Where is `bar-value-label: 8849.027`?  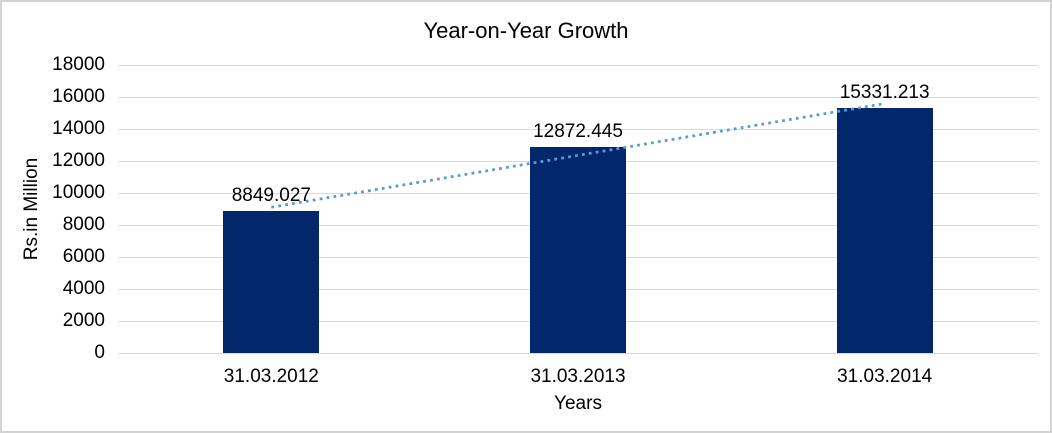 bar-value-label: 8849.027 is located at coordinates (271, 196).